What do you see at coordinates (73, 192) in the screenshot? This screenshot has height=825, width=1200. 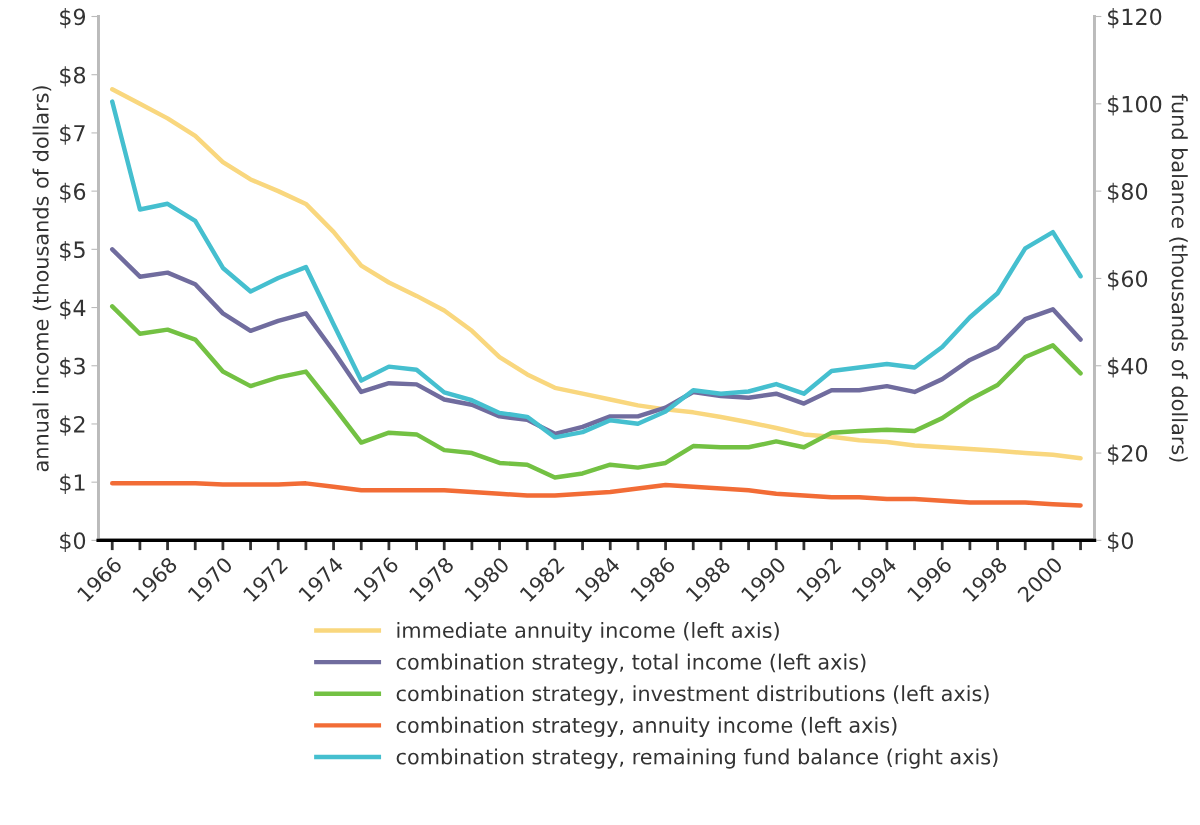 I see `y-tick-label: $6` at bounding box center [73, 192].